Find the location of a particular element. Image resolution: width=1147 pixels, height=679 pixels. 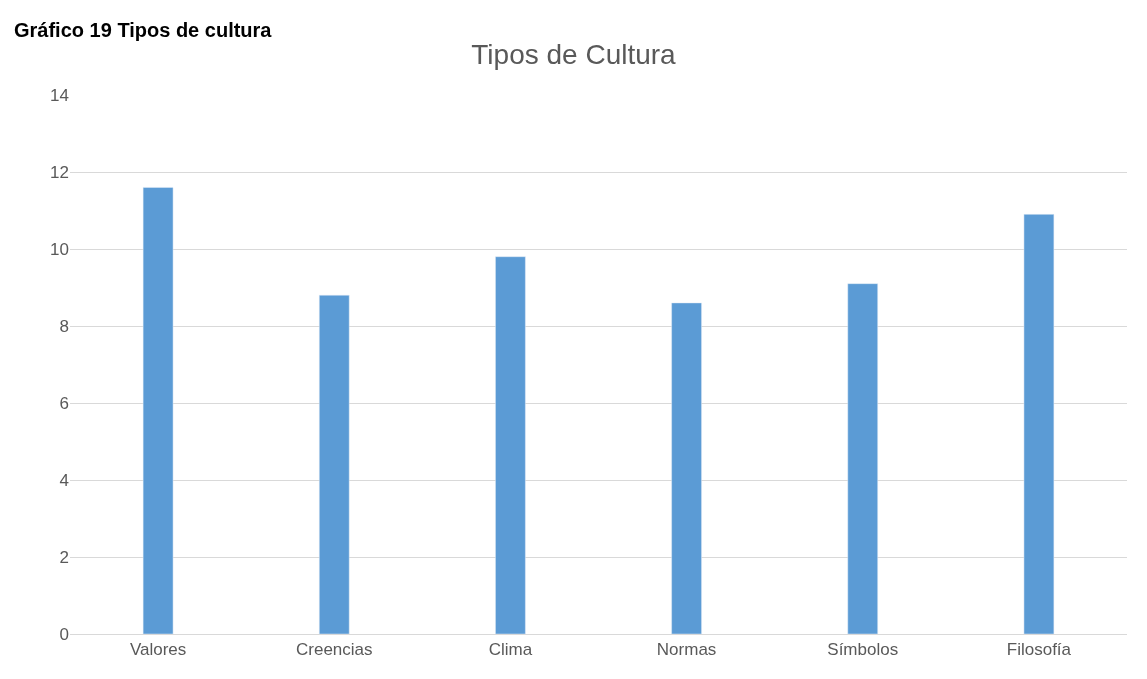

y-tick-label: 12 is located at coordinates (59, 172).